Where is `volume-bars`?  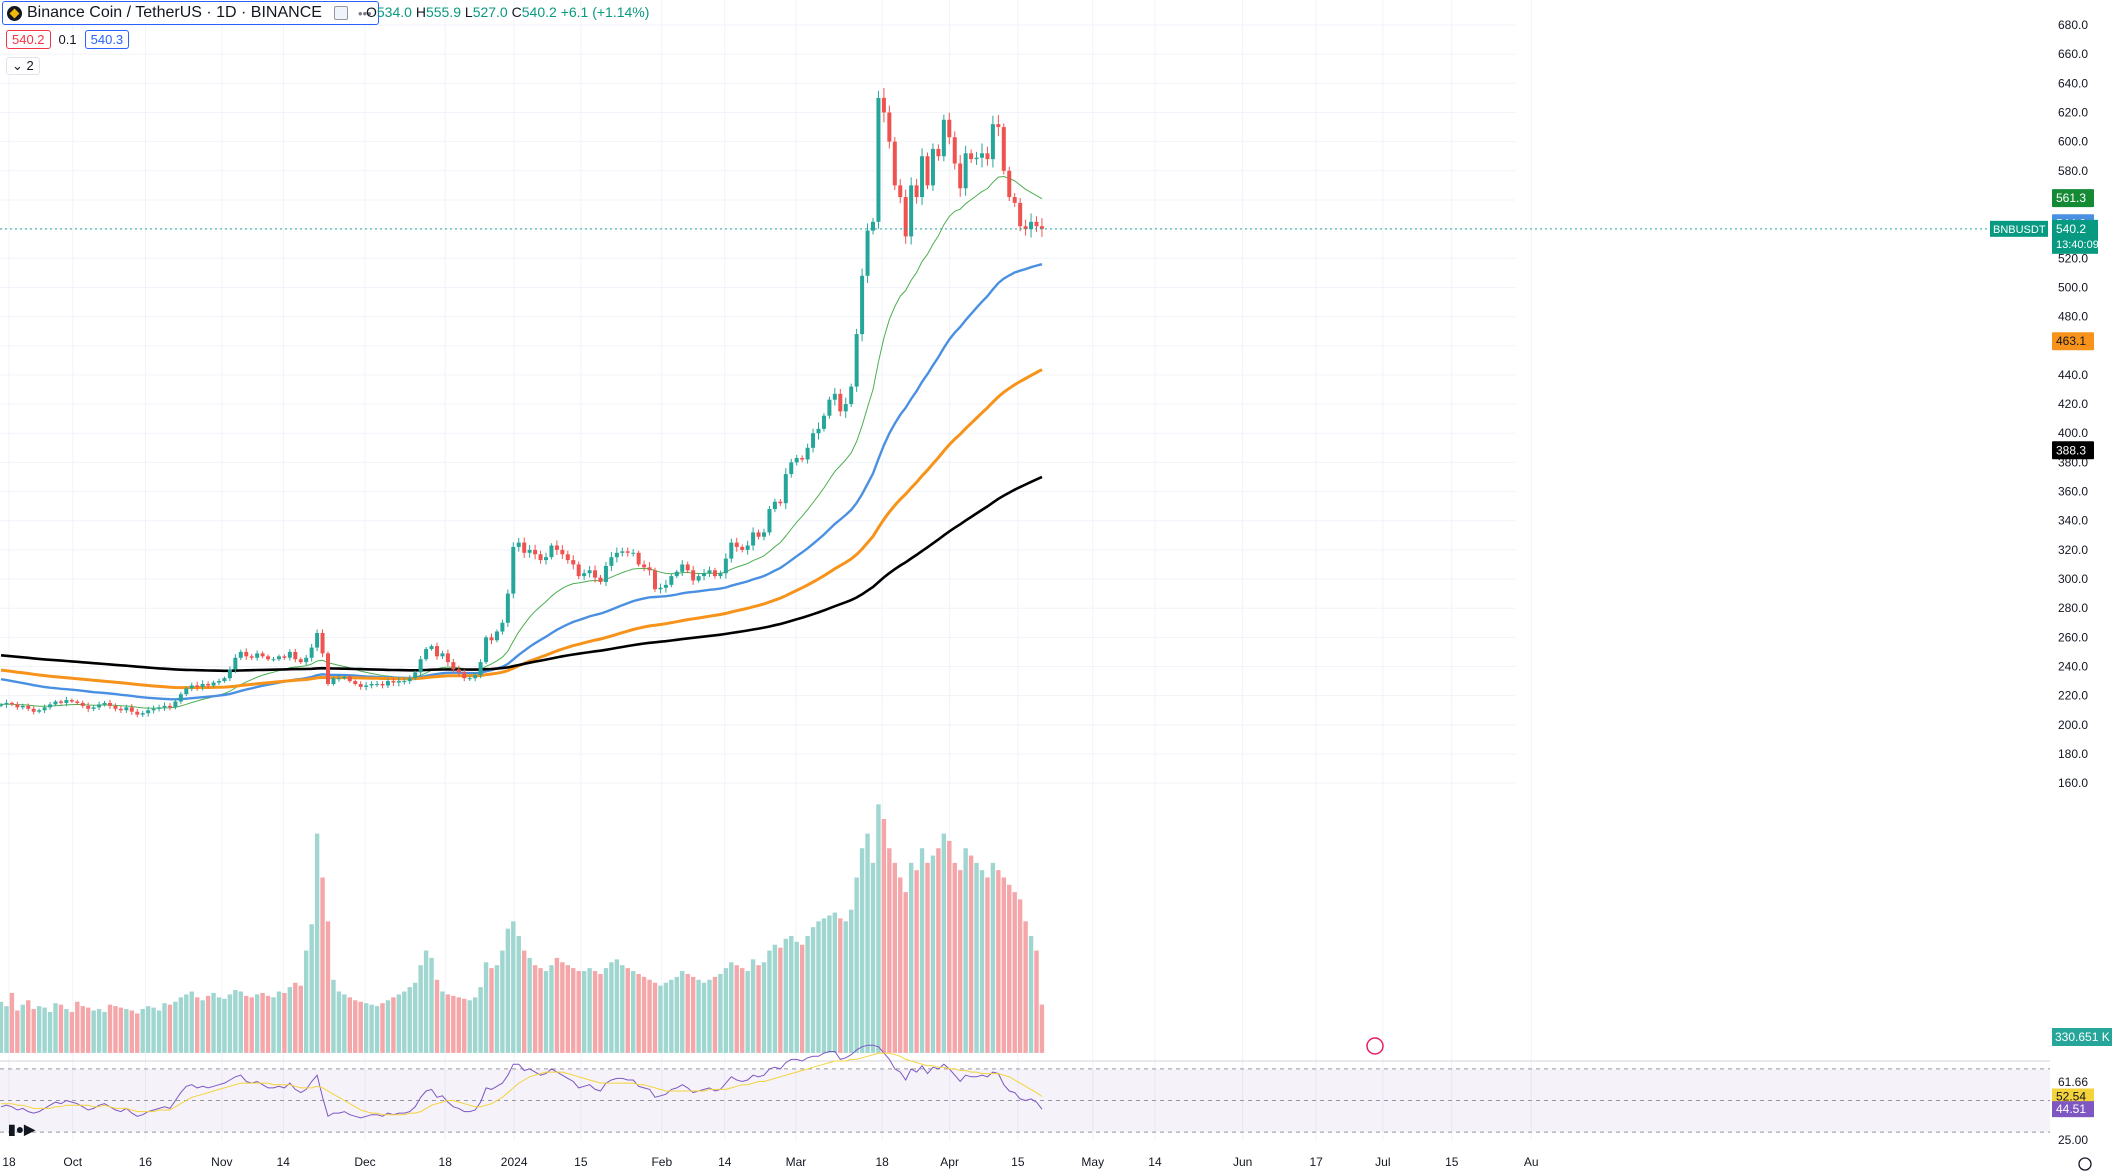 volume-bars is located at coordinates (522, 928).